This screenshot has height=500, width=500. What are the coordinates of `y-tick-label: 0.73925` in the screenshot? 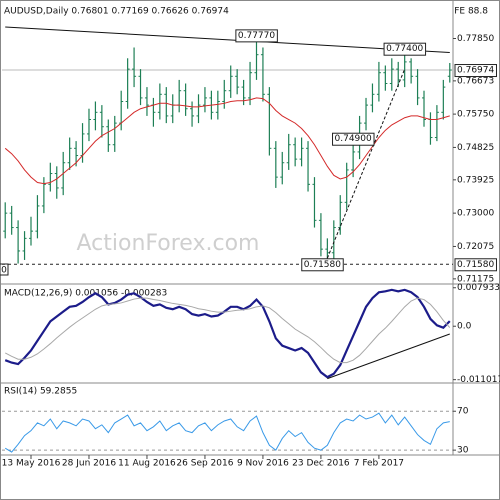 It's located at (475, 180).